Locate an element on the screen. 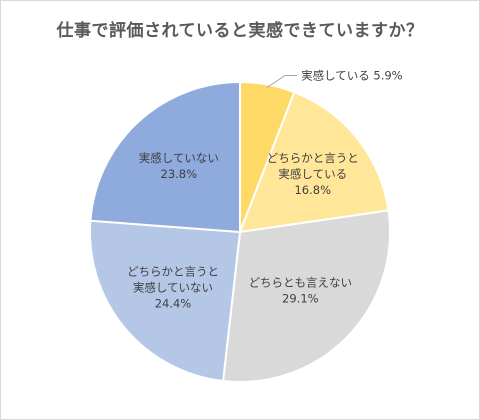  slice-label-5: 23.8% is located at coordinates (179, 174).